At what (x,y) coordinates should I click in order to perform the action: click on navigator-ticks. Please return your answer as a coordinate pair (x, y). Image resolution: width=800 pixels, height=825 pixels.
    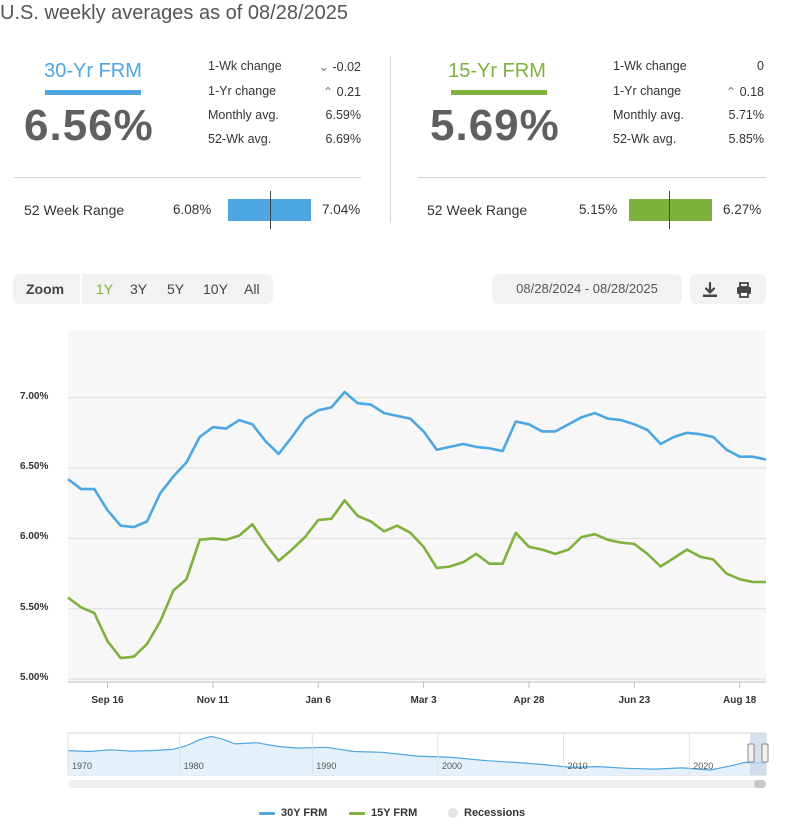
    Looking at the image, I should click on (378, 754).